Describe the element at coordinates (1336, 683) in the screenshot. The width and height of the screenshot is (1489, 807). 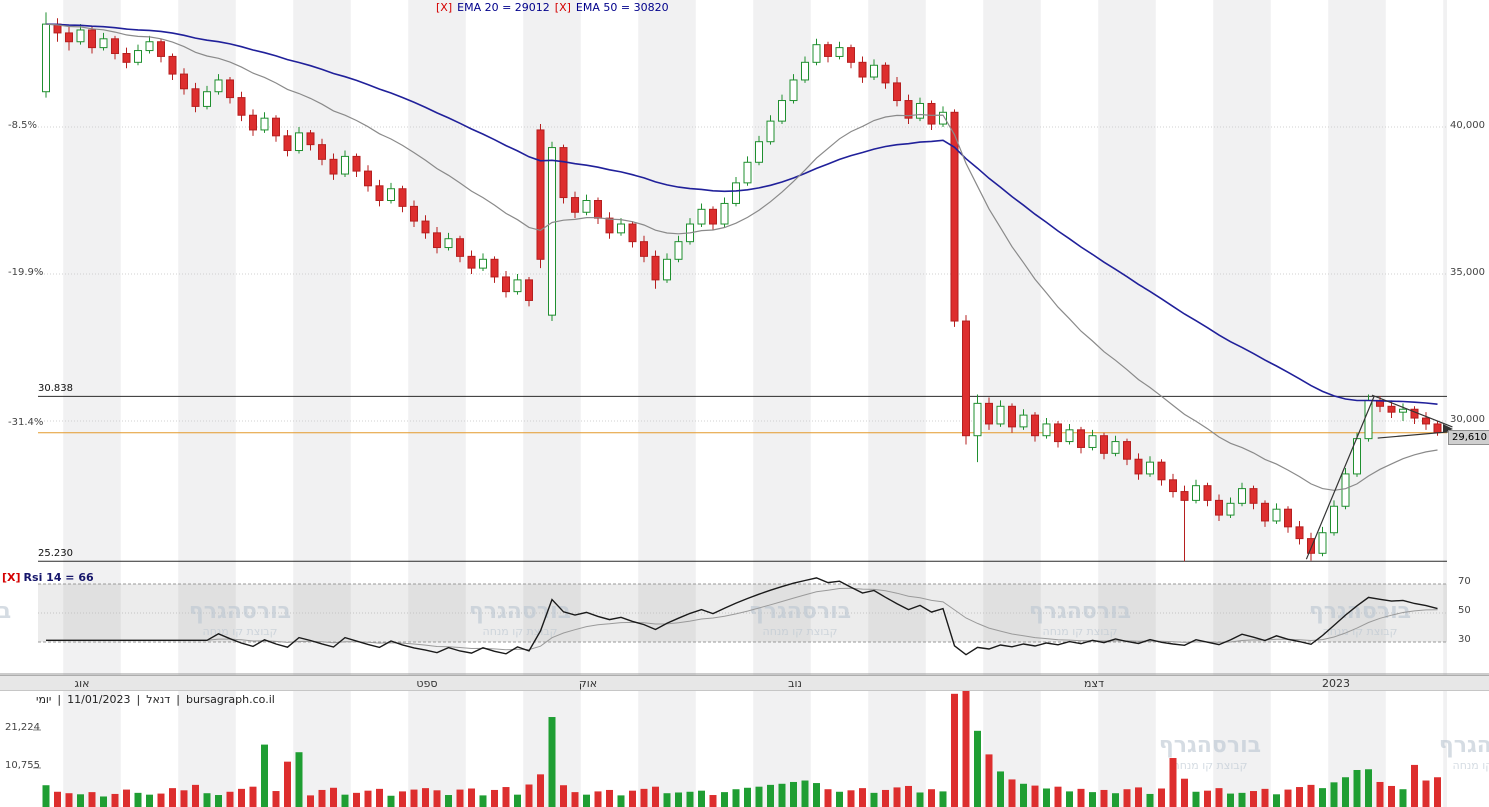
I see `month-label: 2023` at that location.